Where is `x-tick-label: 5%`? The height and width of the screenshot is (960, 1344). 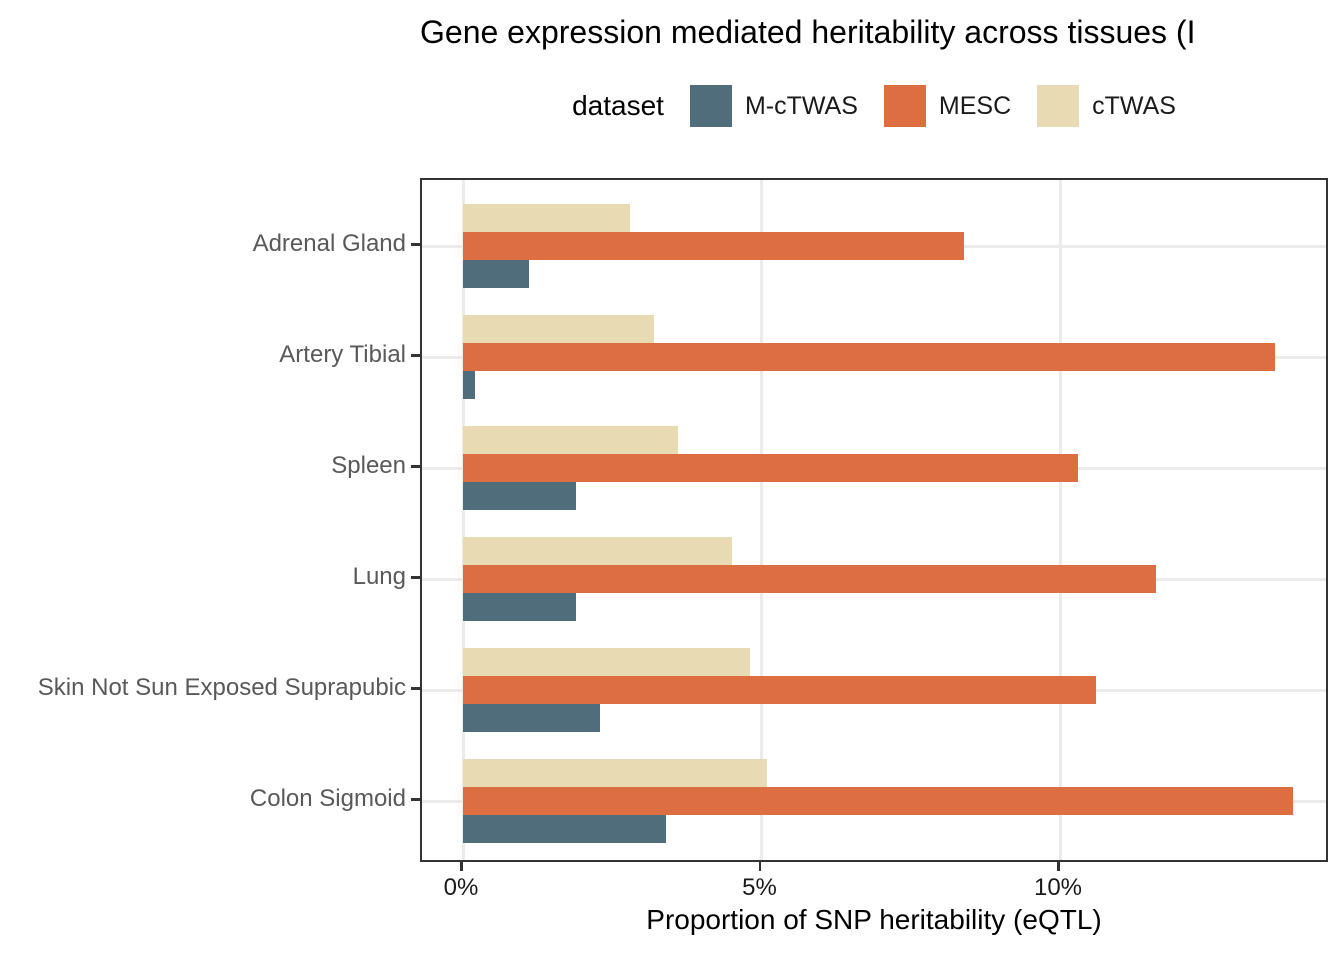 x-tick-label: 5% is located at coordinates (759, 887).